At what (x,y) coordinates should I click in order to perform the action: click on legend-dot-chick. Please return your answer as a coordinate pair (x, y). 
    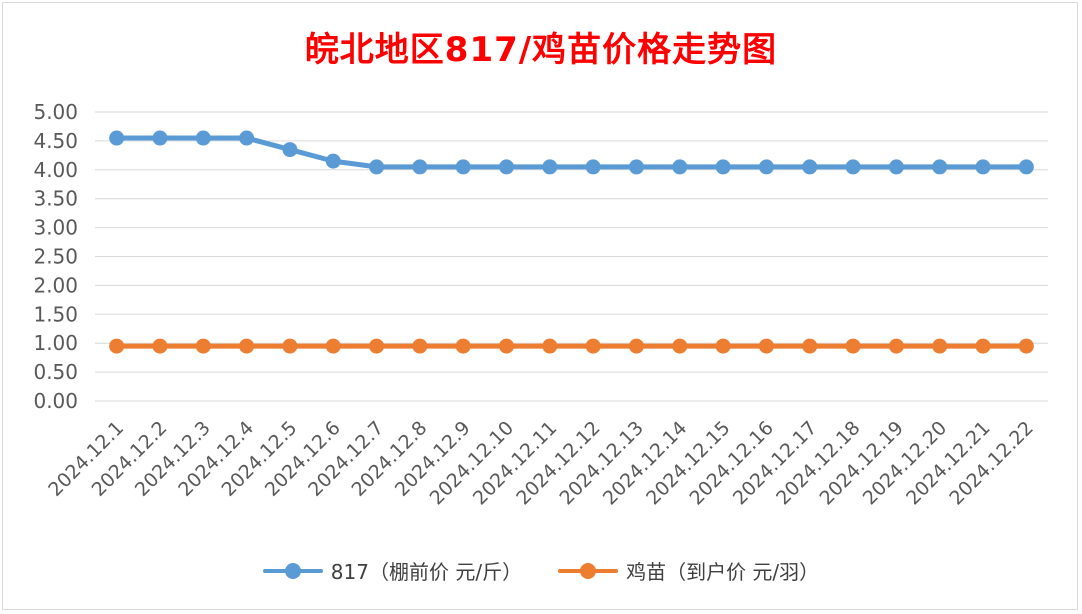
    Looking at the image, I should click on (588, 570).